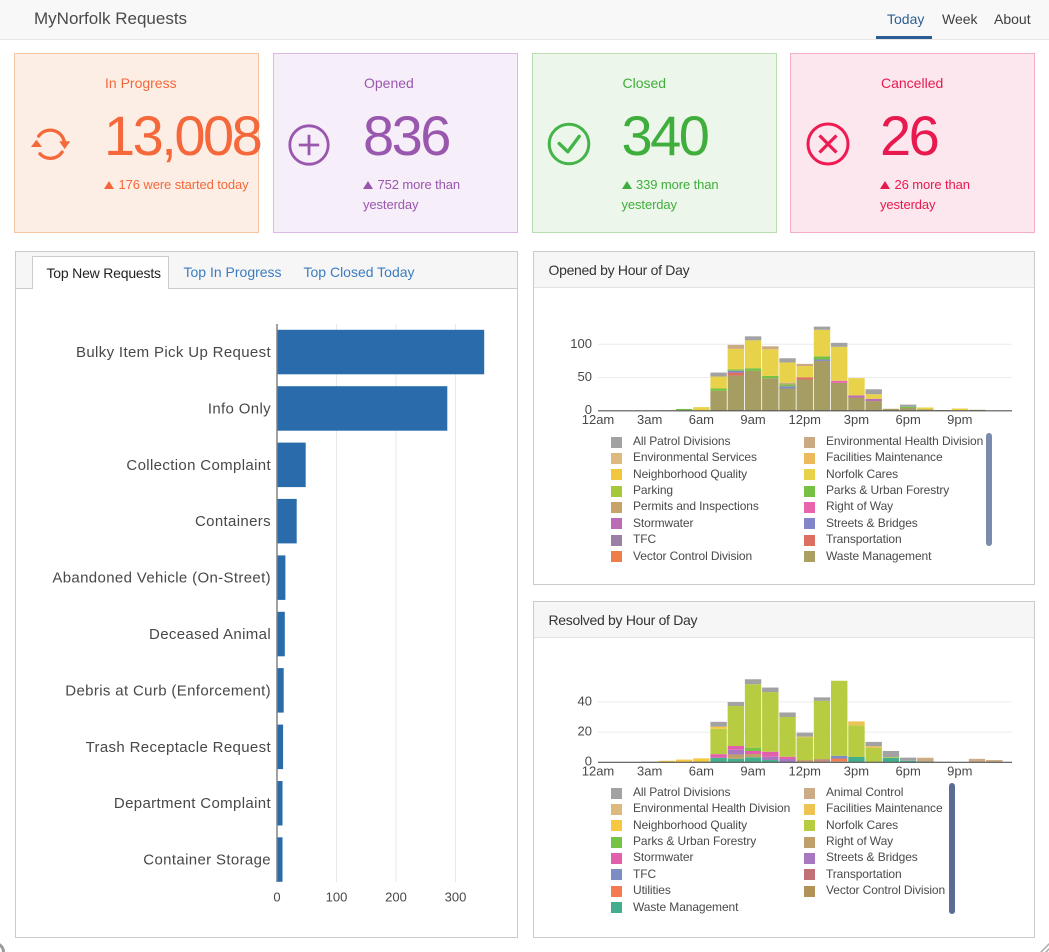 The height and width of the screenshot is (952, 1049). Describe the element at coordinates (207, 860) in the screenshot. I see `svg-text: Container Storage` at that location.